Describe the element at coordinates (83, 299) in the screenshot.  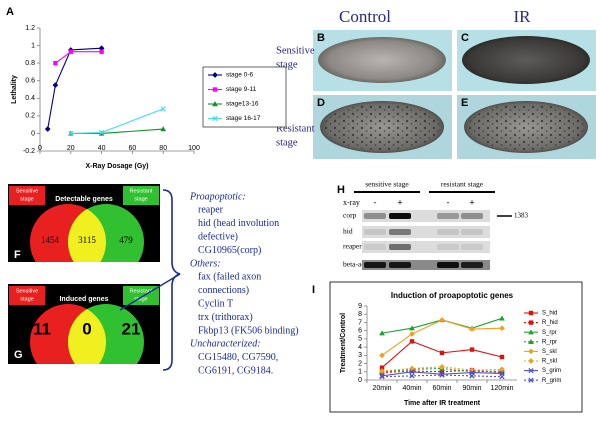
I see `venn-title: Induced genes` at that location.